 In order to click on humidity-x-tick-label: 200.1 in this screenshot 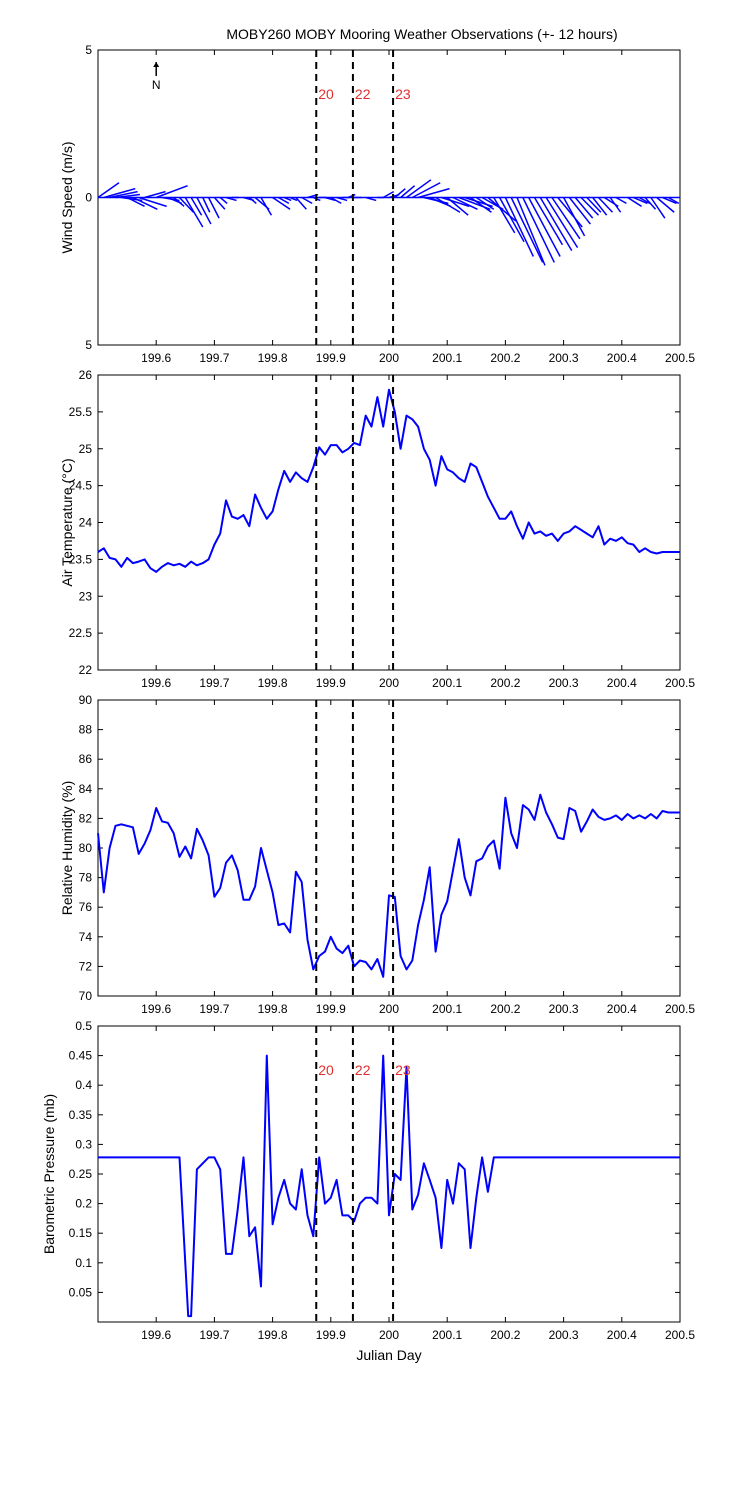, I will do `click(447, 1009)`.